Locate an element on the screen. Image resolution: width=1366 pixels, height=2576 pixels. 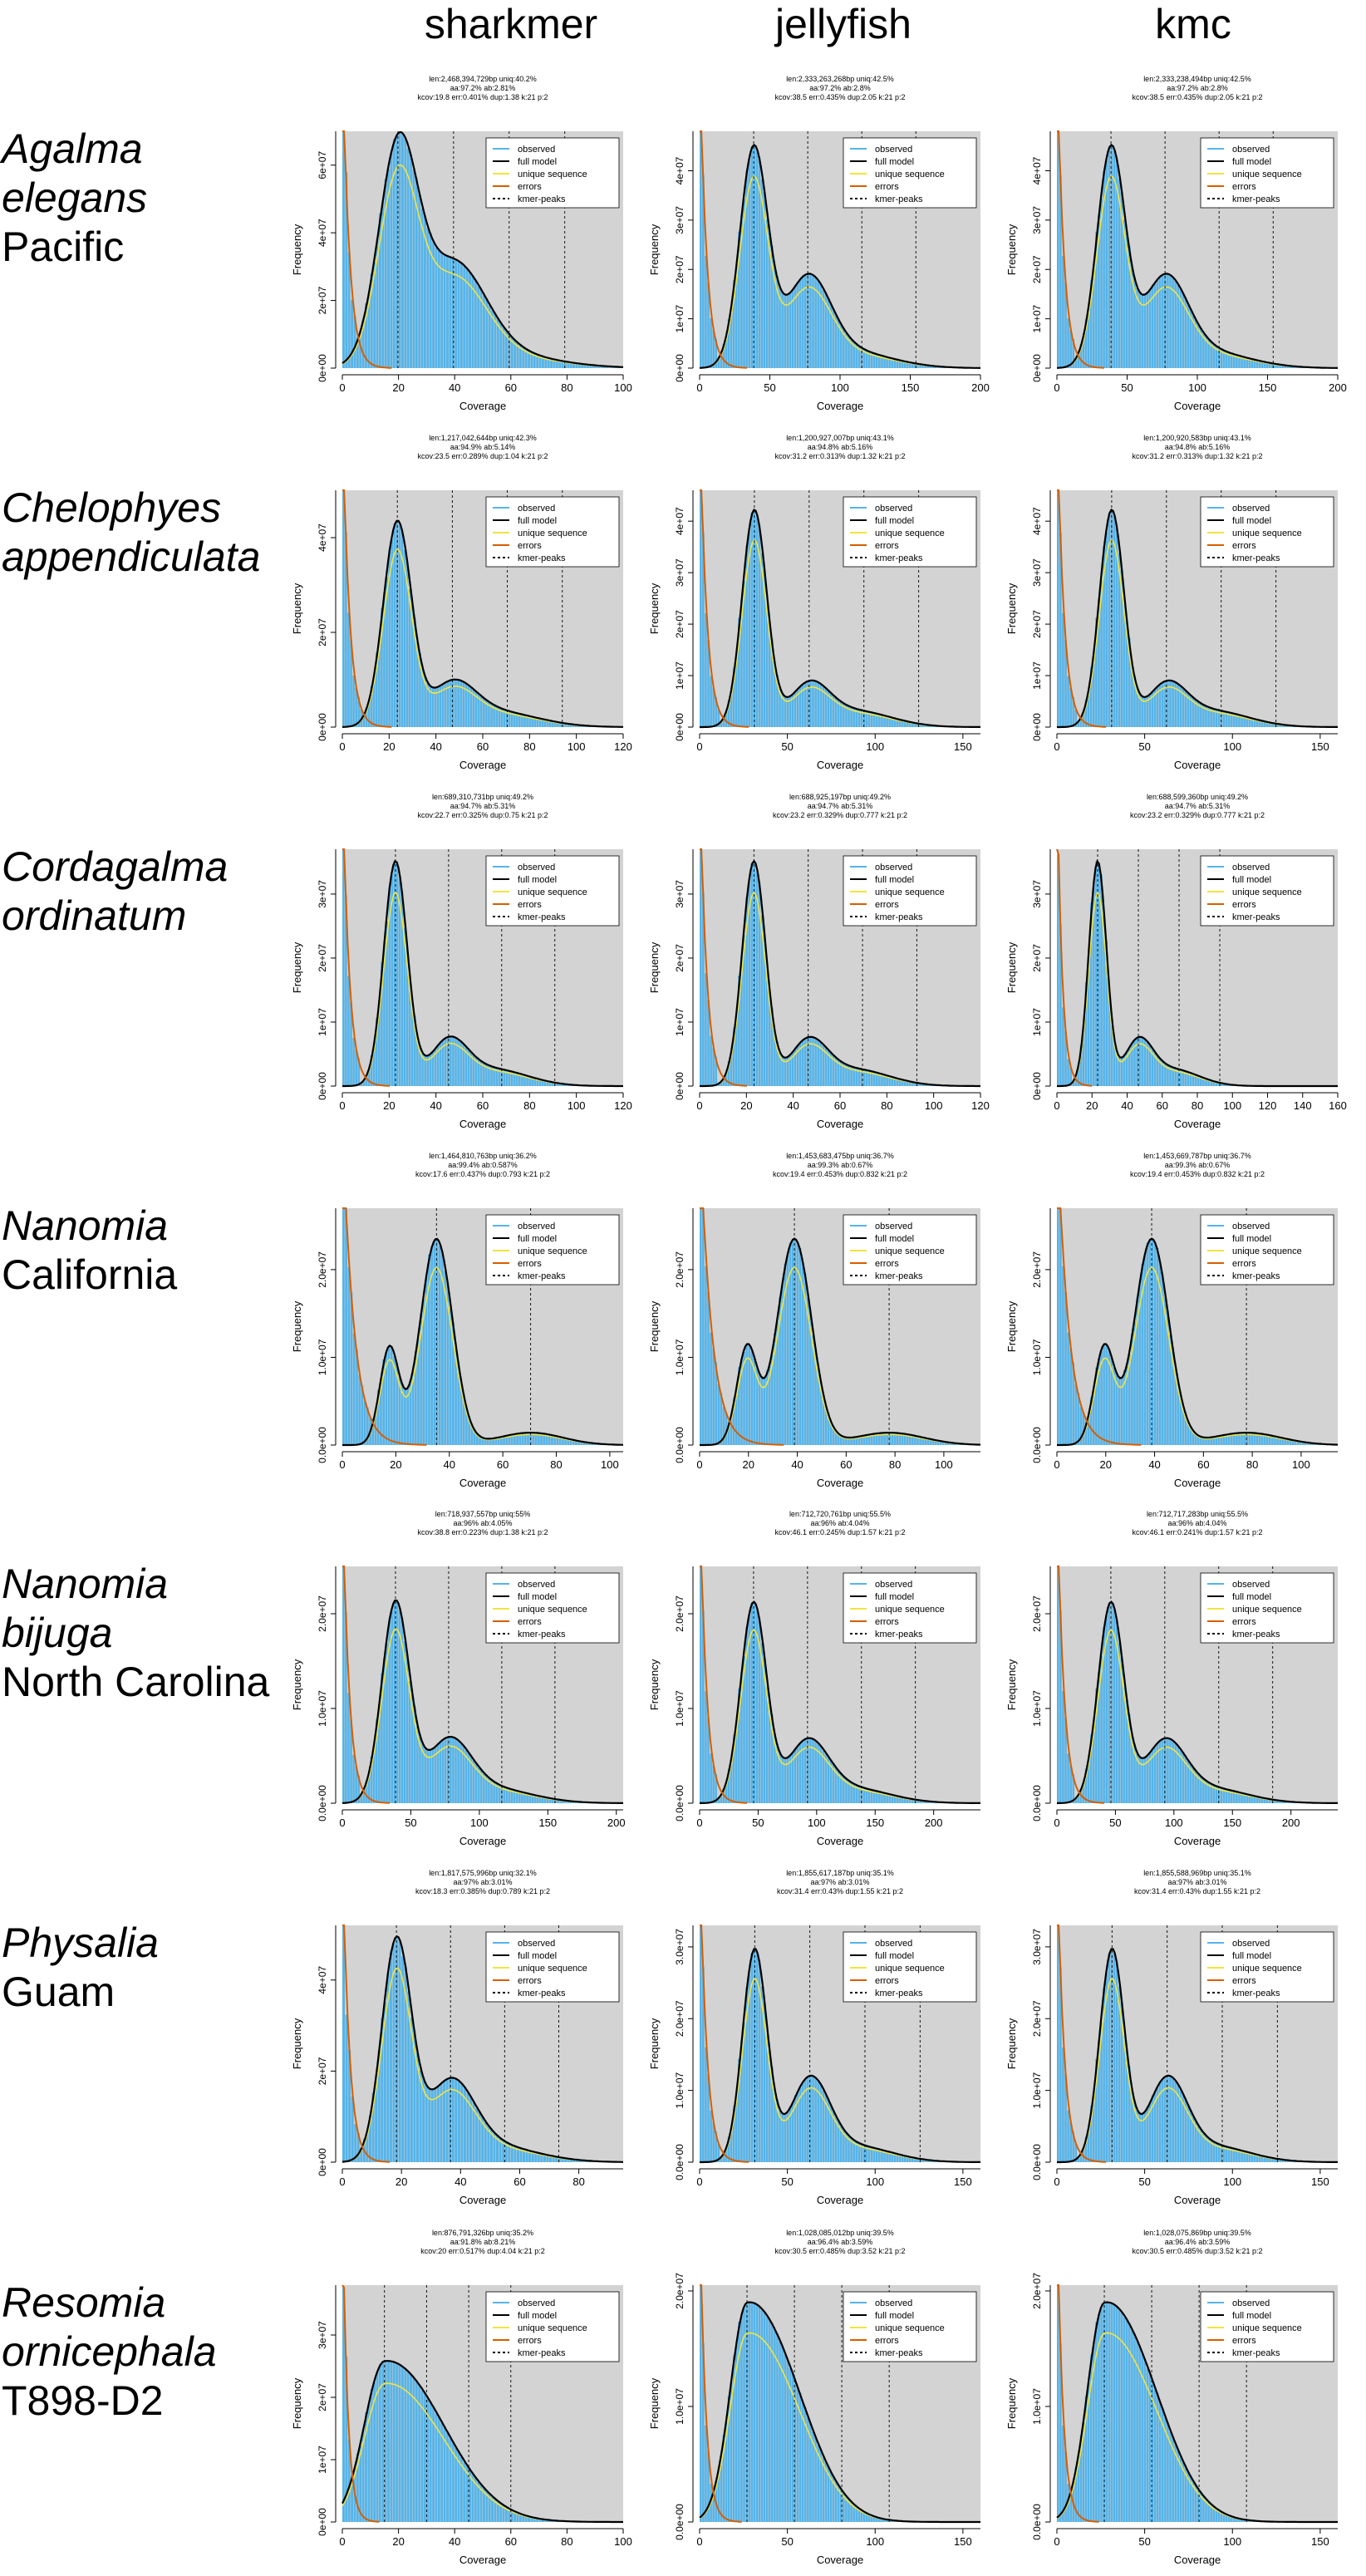
plot-stats-line: kcov:23.2 err:0.329% dup:0.777 k:21 p:2 is located at coordinates (1197, 815).